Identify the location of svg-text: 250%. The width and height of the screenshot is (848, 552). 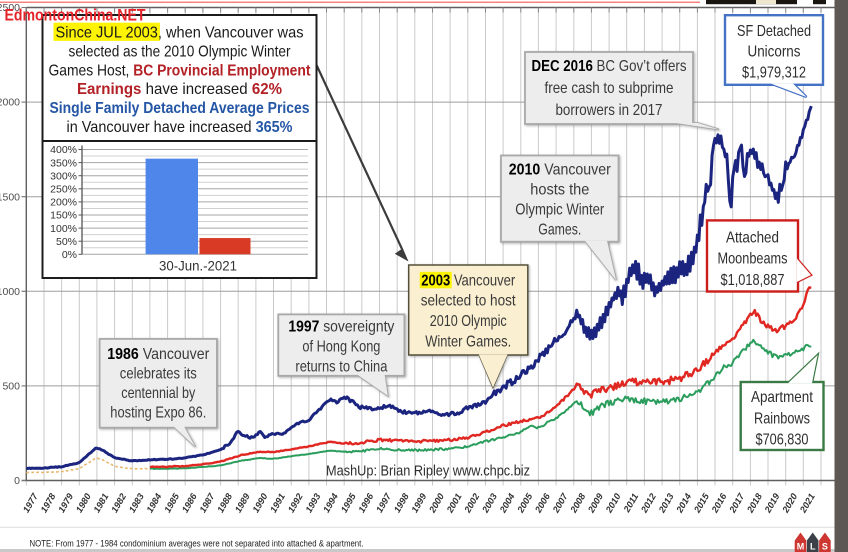
(63, 190).